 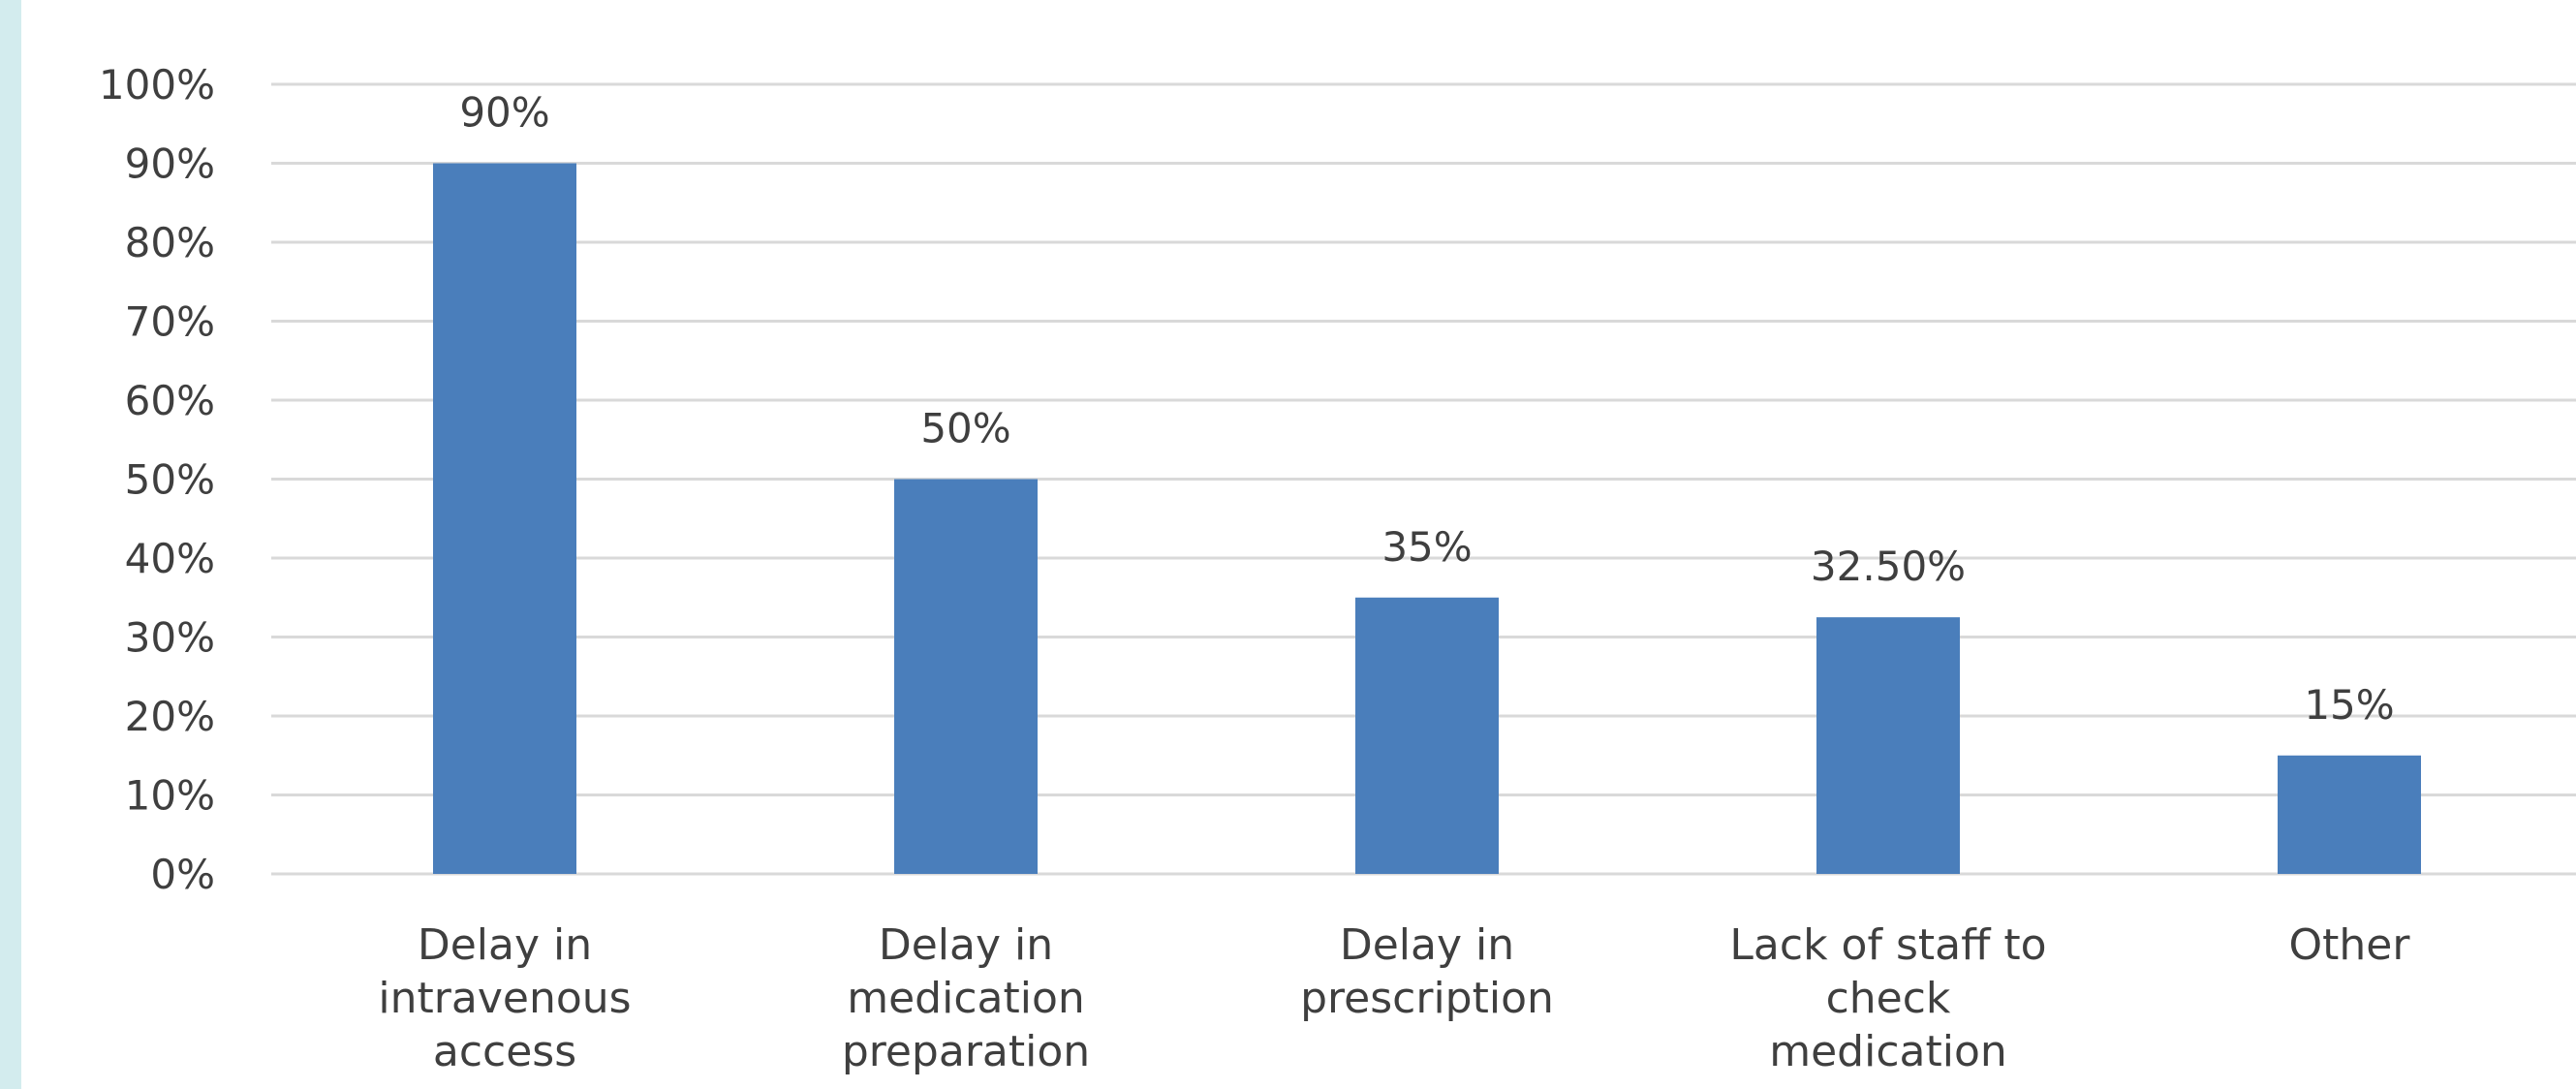 I want to click on x-category-label: Delay in prescription, so click(x=1427, y=972).